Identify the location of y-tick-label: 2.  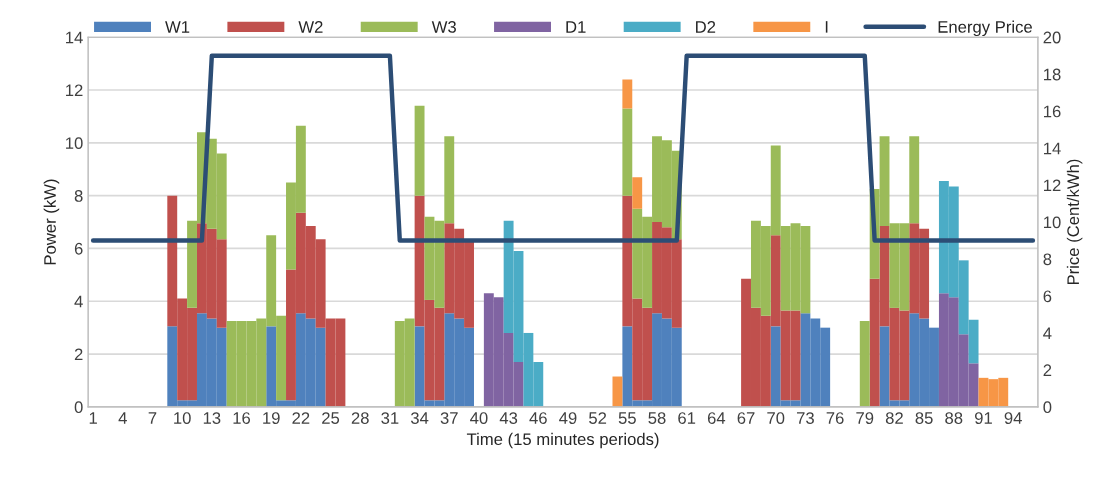
(78, 354).